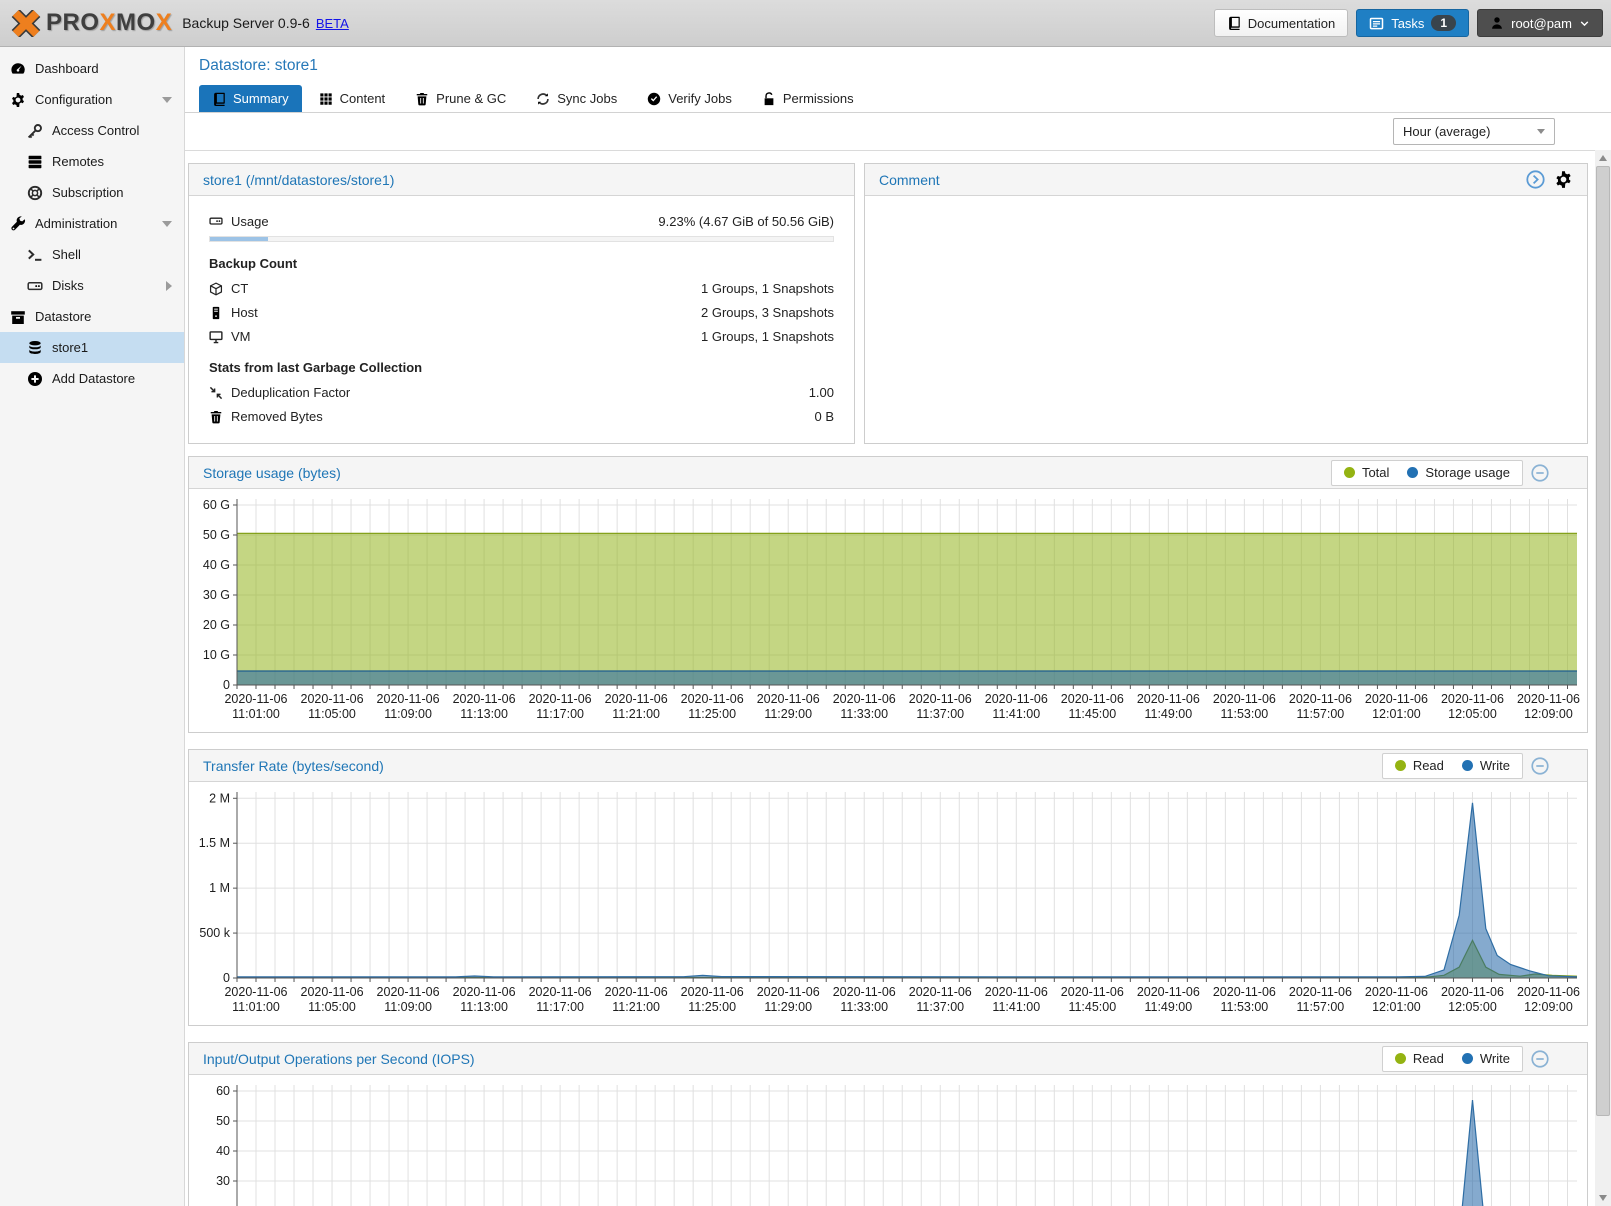 This screenshot has height=1206, width=1611. Describe the element at coordinates (1281, 23) in the screenshot. I see `documentation-button: Documentation` at that location.